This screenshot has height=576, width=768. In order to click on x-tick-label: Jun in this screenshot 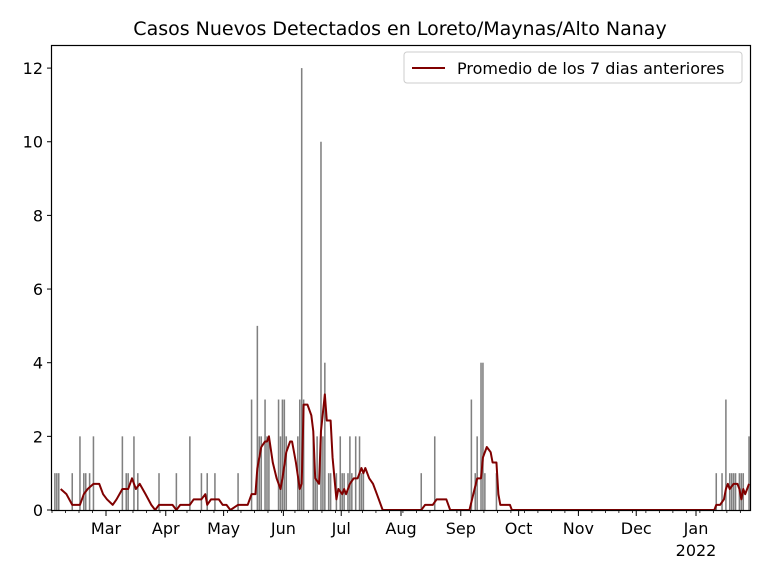, I will do `click(283, 528)`.